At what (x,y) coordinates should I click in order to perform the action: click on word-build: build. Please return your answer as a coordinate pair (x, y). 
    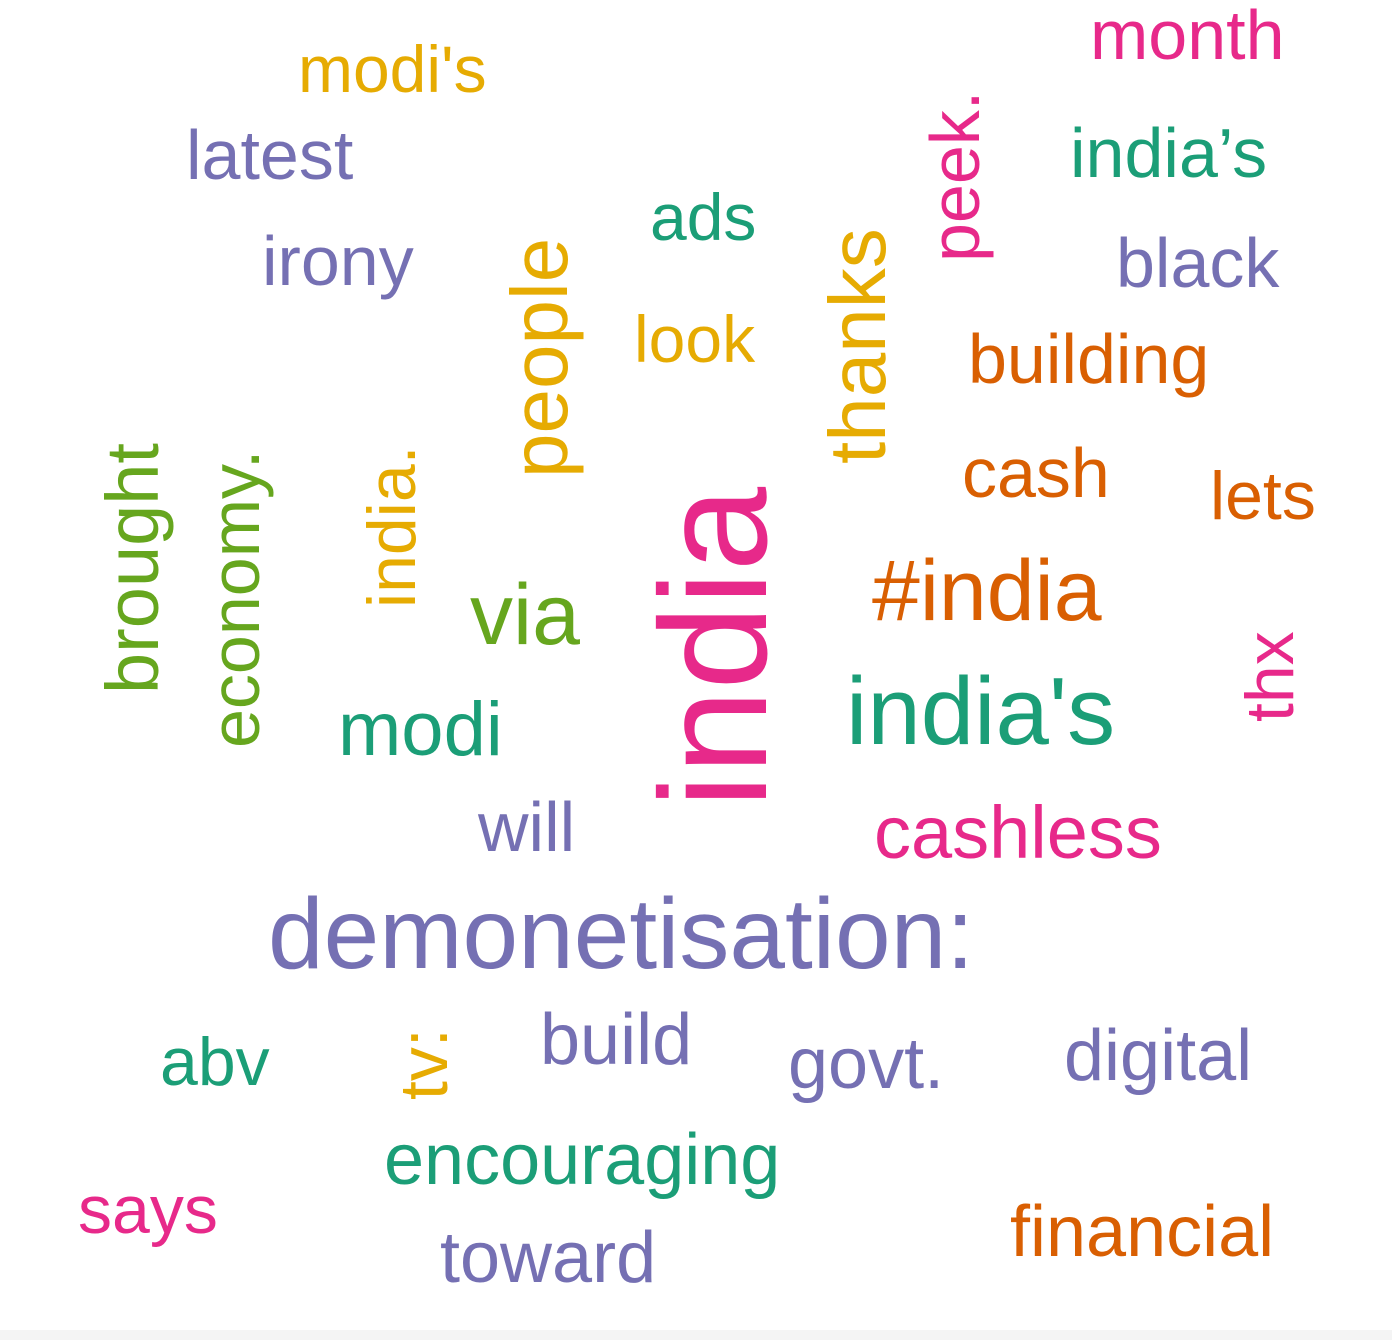
    Looking at the image, I should click on (616, 1040).